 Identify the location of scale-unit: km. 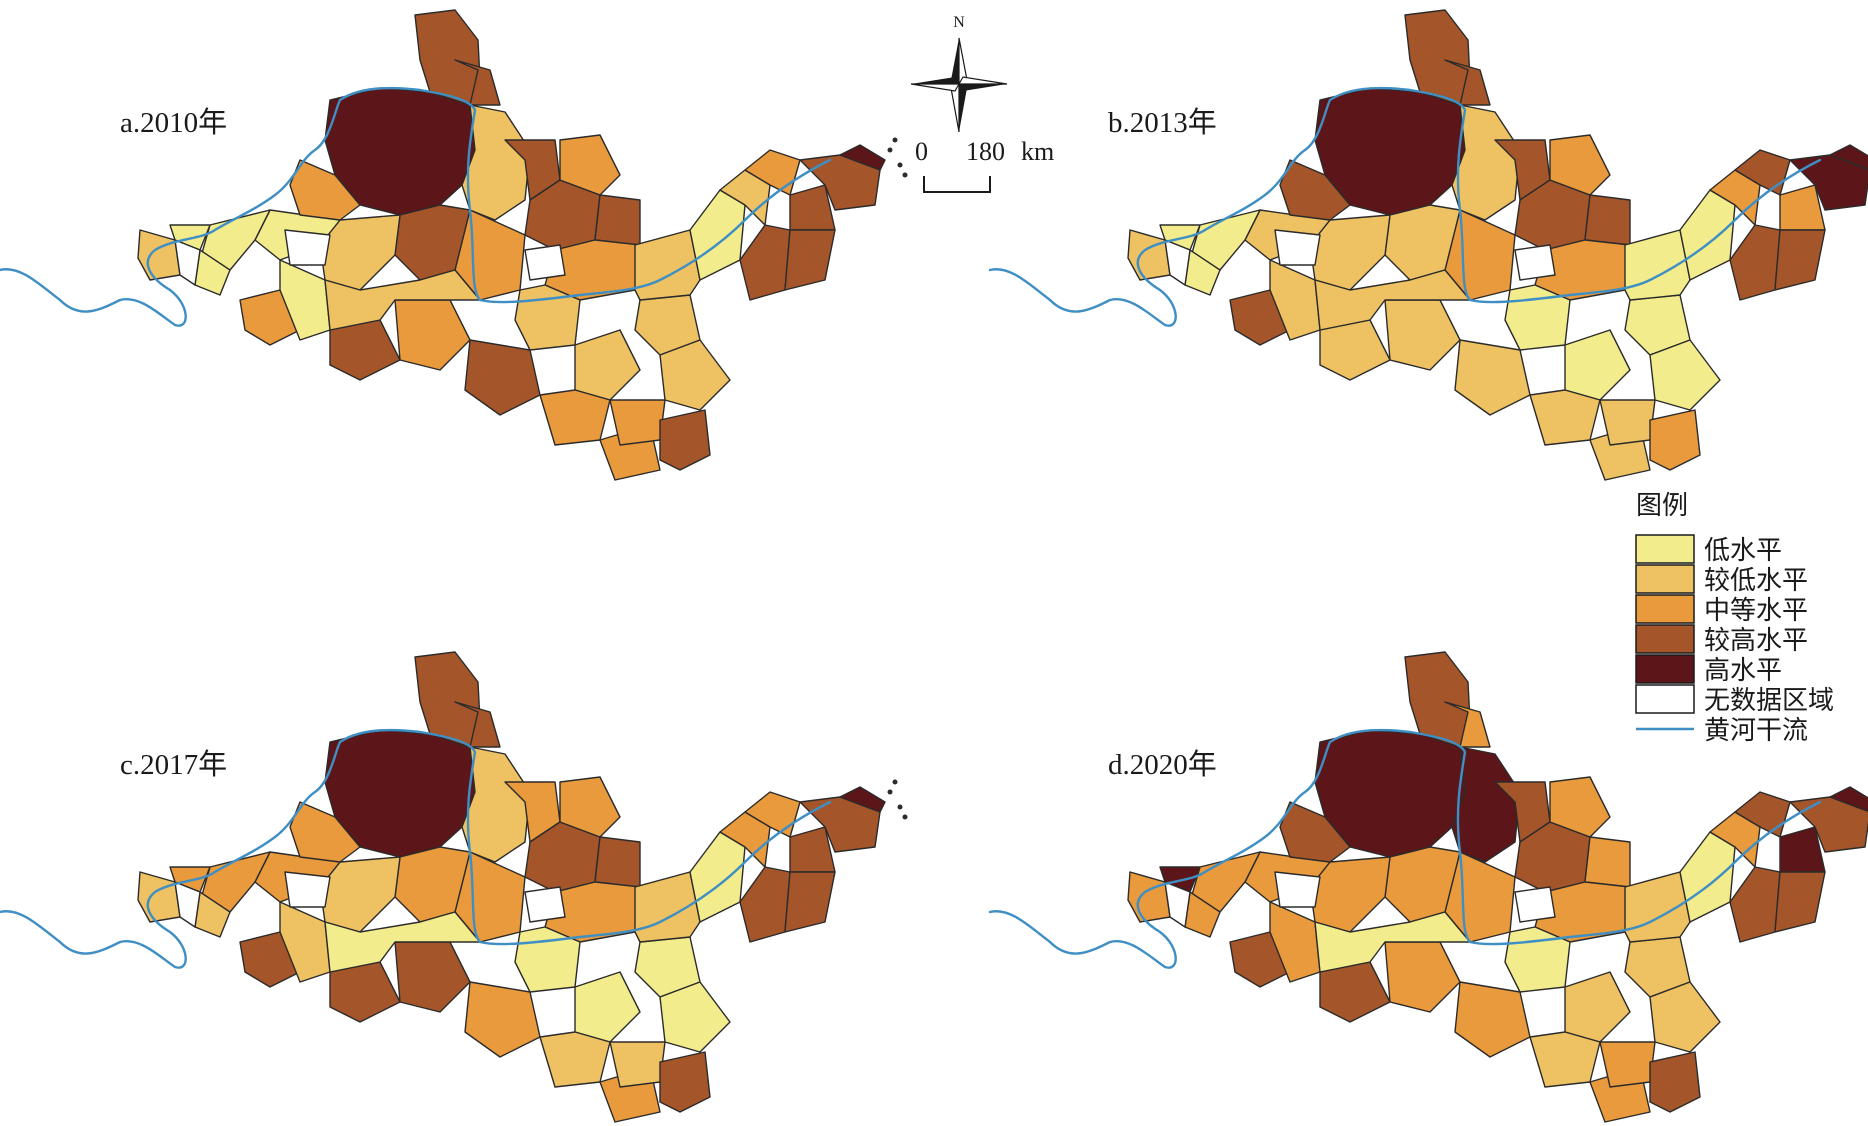
(1037, 151).